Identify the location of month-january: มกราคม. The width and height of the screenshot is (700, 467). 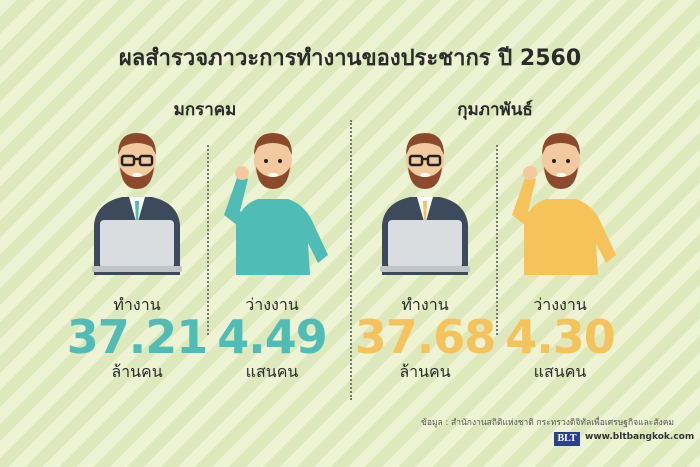
(205, 110).